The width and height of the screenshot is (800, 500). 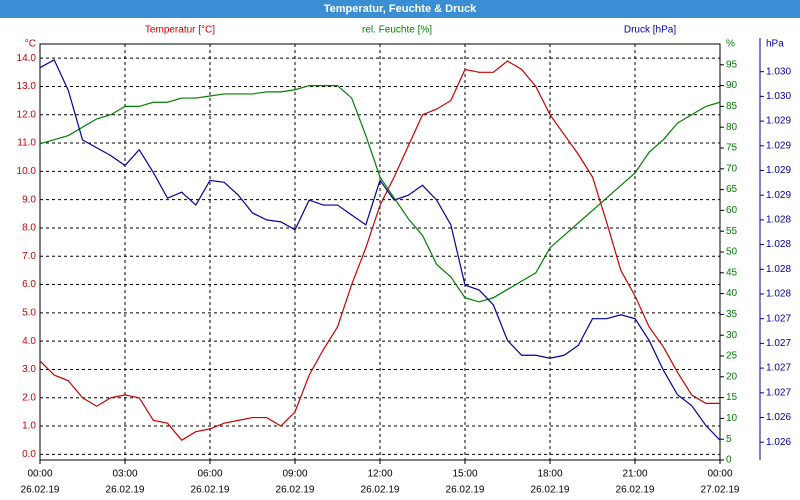 I want to click on y2-tick-label: 25, so click(x=732, y=356).